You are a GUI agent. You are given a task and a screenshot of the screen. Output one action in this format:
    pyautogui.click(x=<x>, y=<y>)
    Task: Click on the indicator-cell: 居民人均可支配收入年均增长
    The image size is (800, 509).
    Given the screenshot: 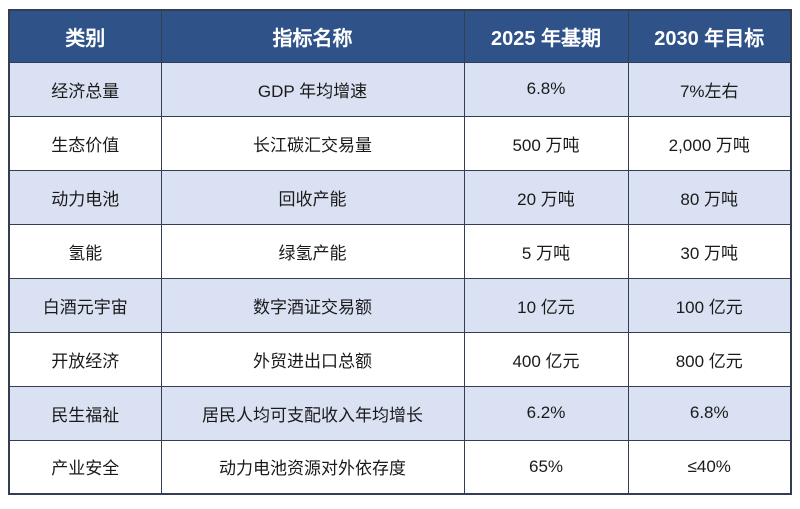 What is the action you would take?
    pyautogui.click(x=312, y=413)
    